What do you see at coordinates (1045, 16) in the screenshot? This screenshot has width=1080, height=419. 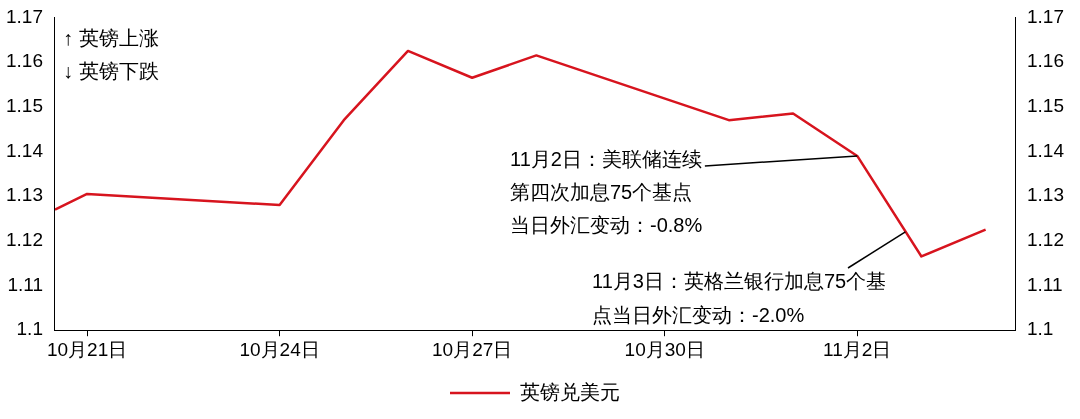 I see `y2-tick-label: 1.17` at bounding box center [1045, 16].